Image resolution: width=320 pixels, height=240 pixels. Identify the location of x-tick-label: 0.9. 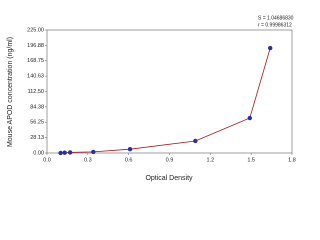
(170, 160).